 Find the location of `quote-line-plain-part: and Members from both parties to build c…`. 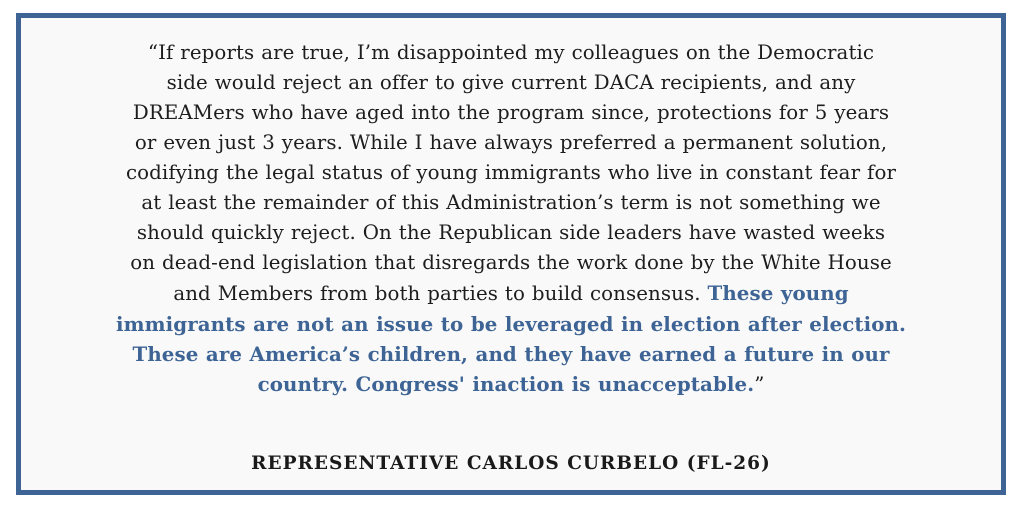

quote-line-plain-part: and Members from both parties to build c… is located at coordinates (440, 293).